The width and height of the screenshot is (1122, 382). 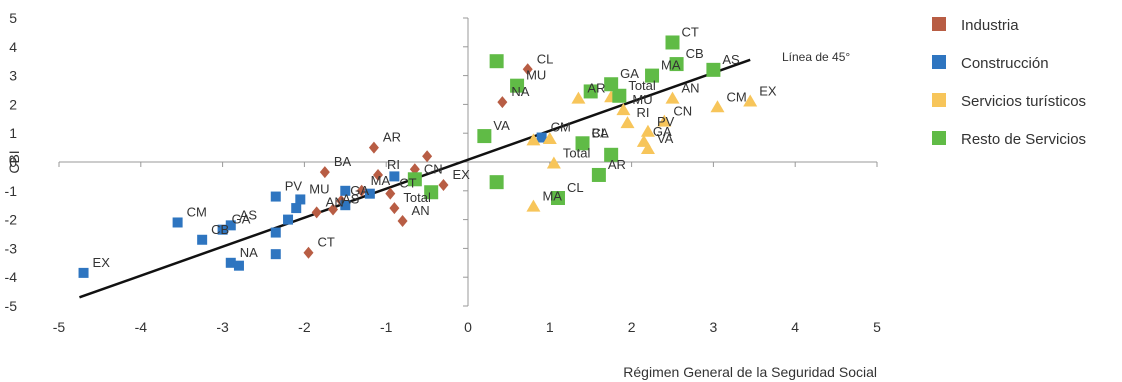 What do you see at coordinates (249, 252) in the screenshot?
I see `point-label: NA` at bounding box center [249, 252].